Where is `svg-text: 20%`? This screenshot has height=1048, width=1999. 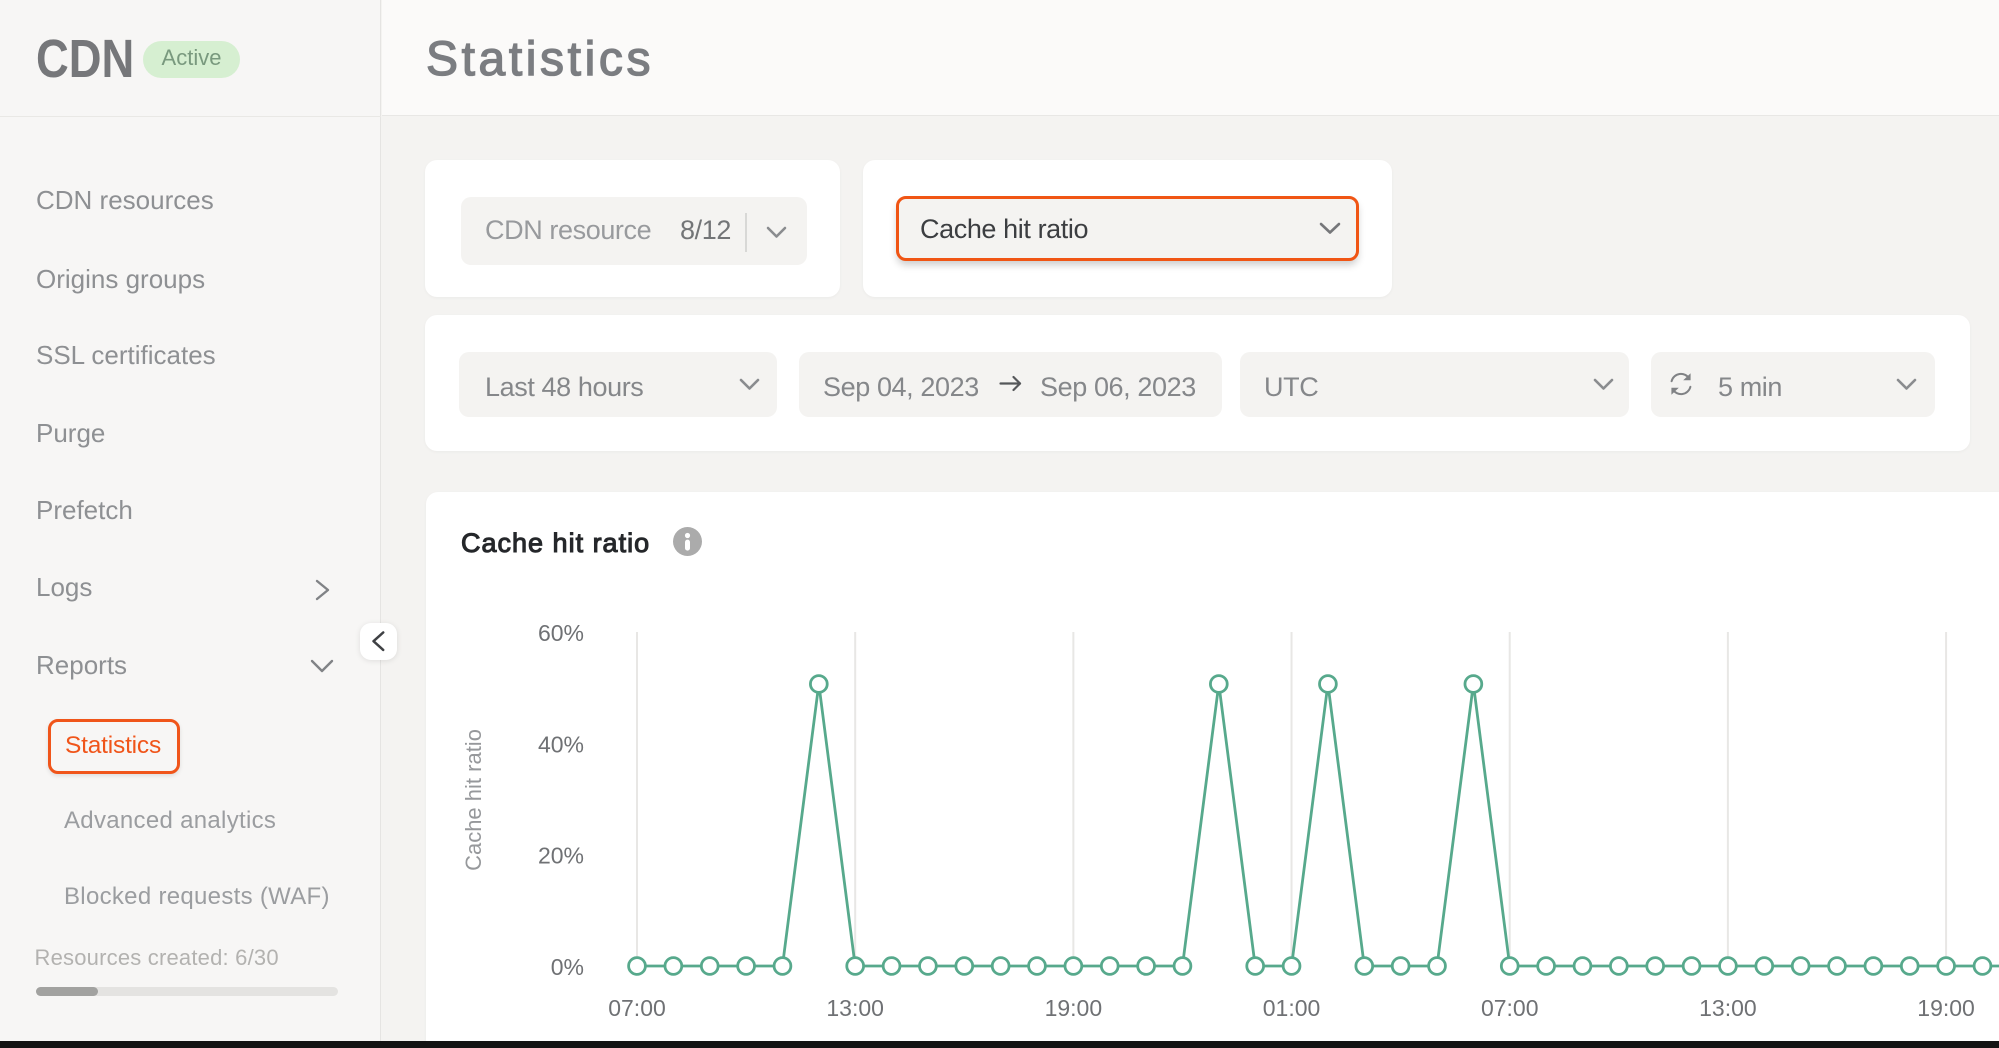 svg-text: 20% is located at coordinates (561, 856).